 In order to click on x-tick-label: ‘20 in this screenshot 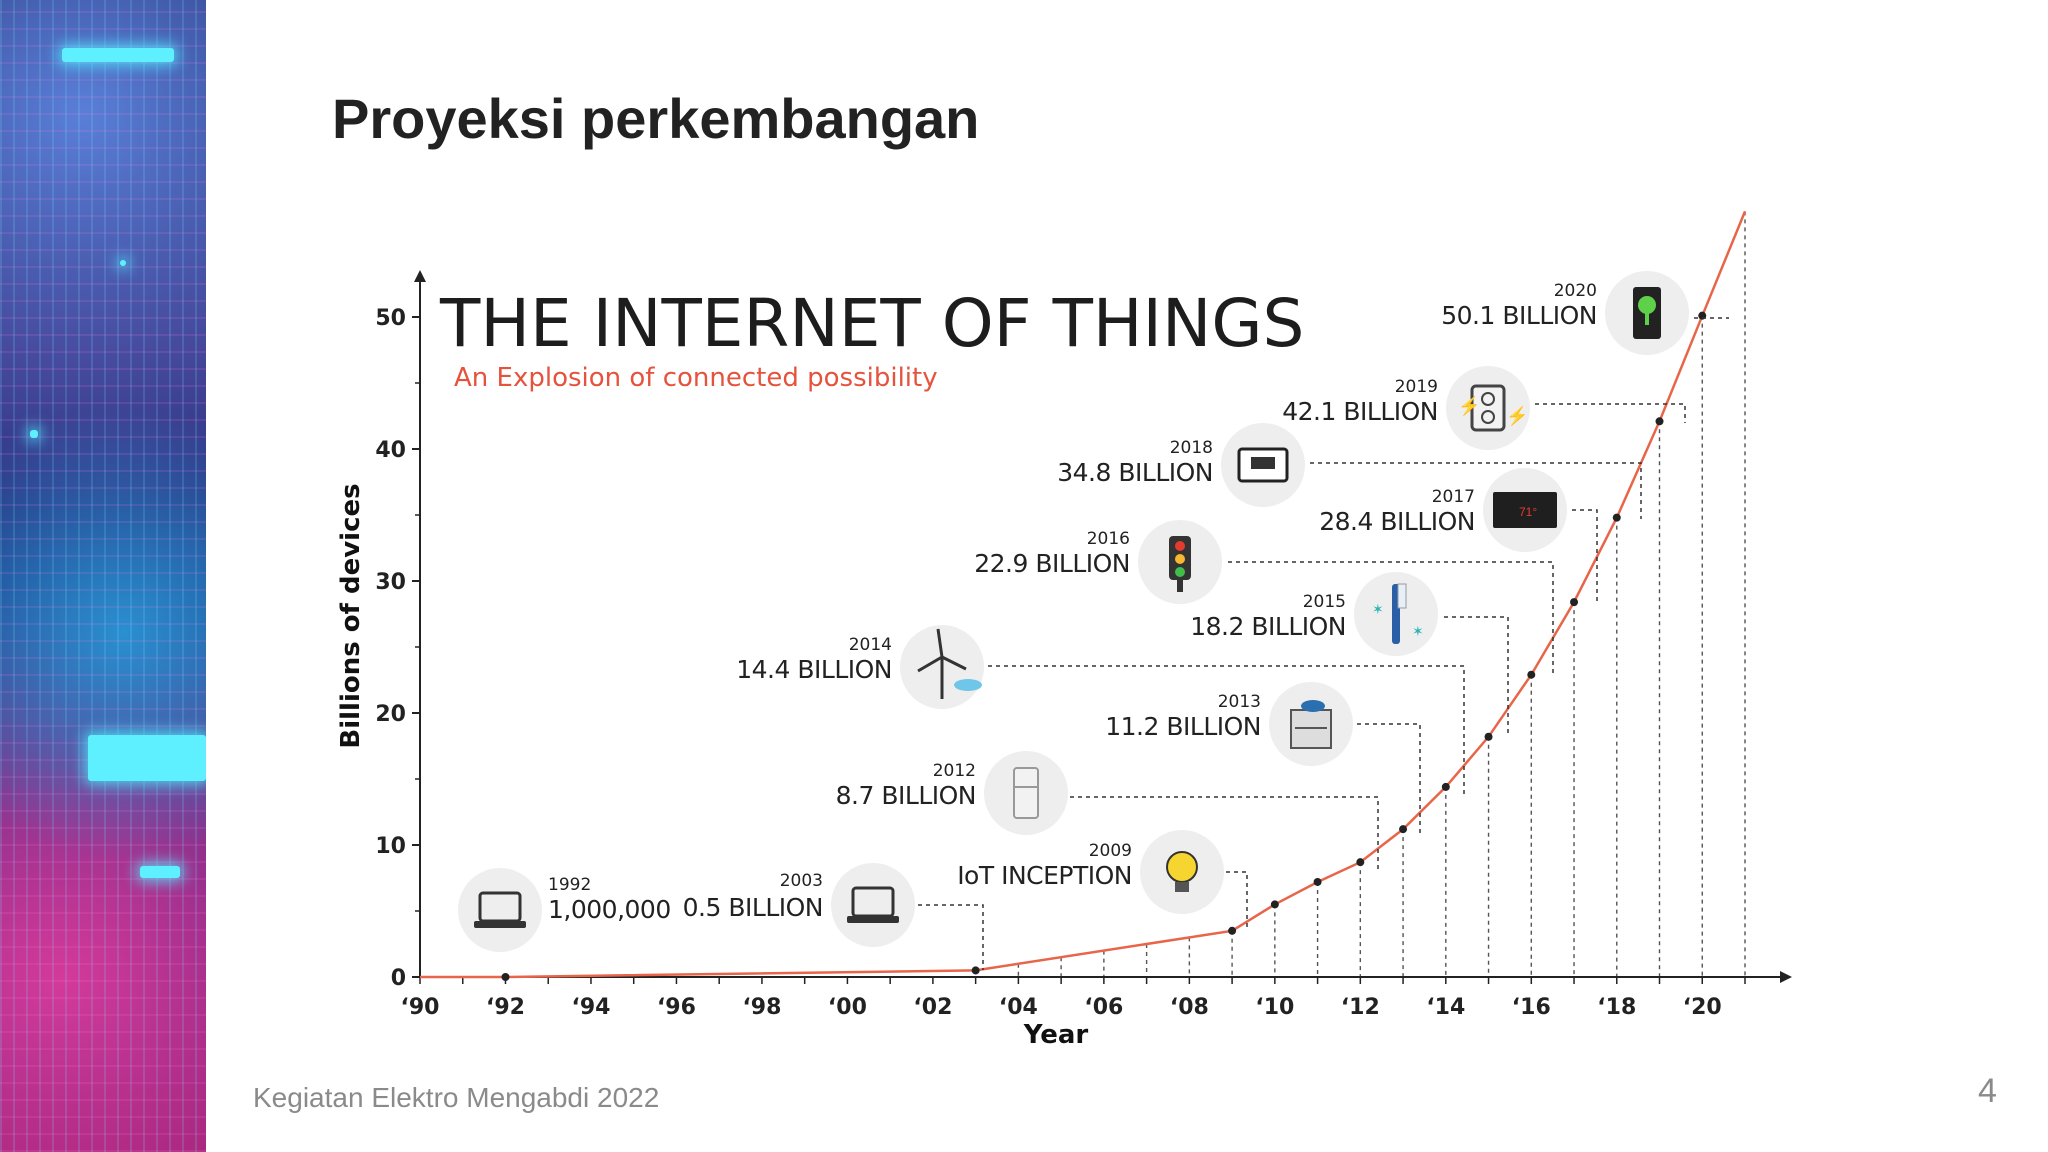, I will do `click(1702, 1007)`.